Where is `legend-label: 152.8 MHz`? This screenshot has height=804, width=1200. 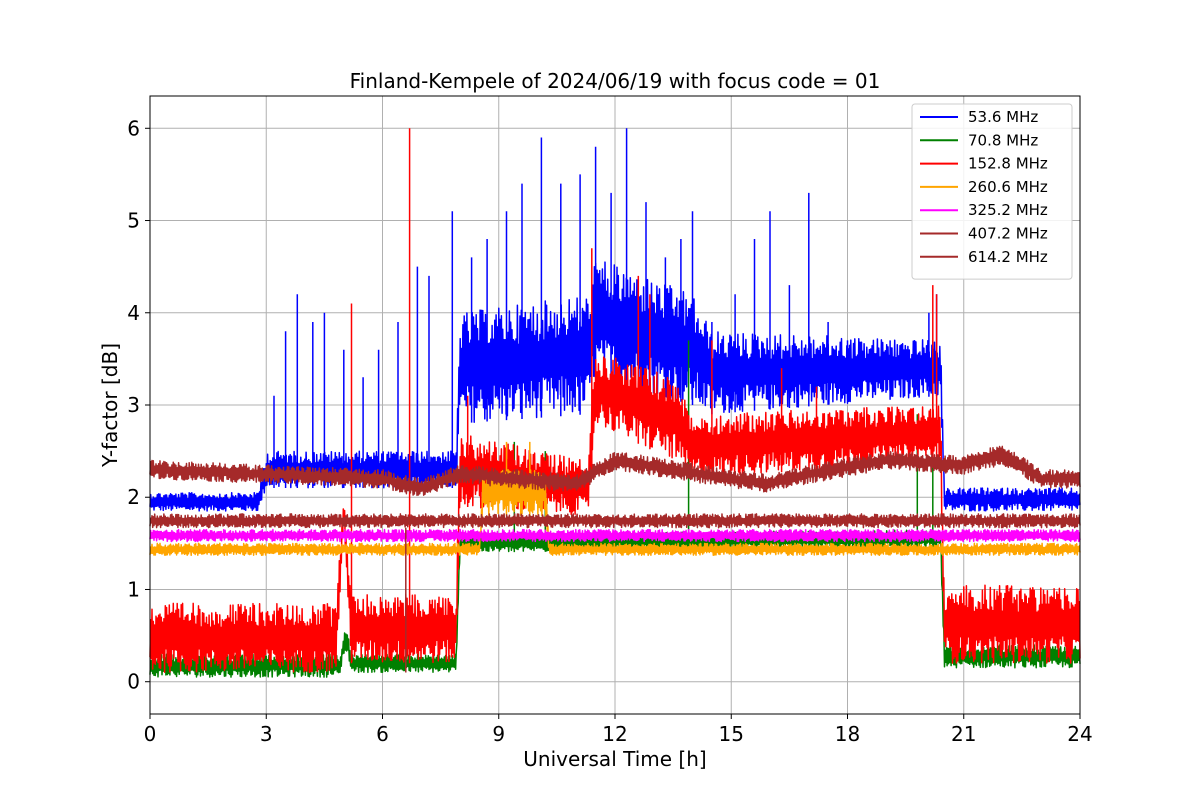 legend-label: 152.8 MHz is located at coordinates (1008, 164).